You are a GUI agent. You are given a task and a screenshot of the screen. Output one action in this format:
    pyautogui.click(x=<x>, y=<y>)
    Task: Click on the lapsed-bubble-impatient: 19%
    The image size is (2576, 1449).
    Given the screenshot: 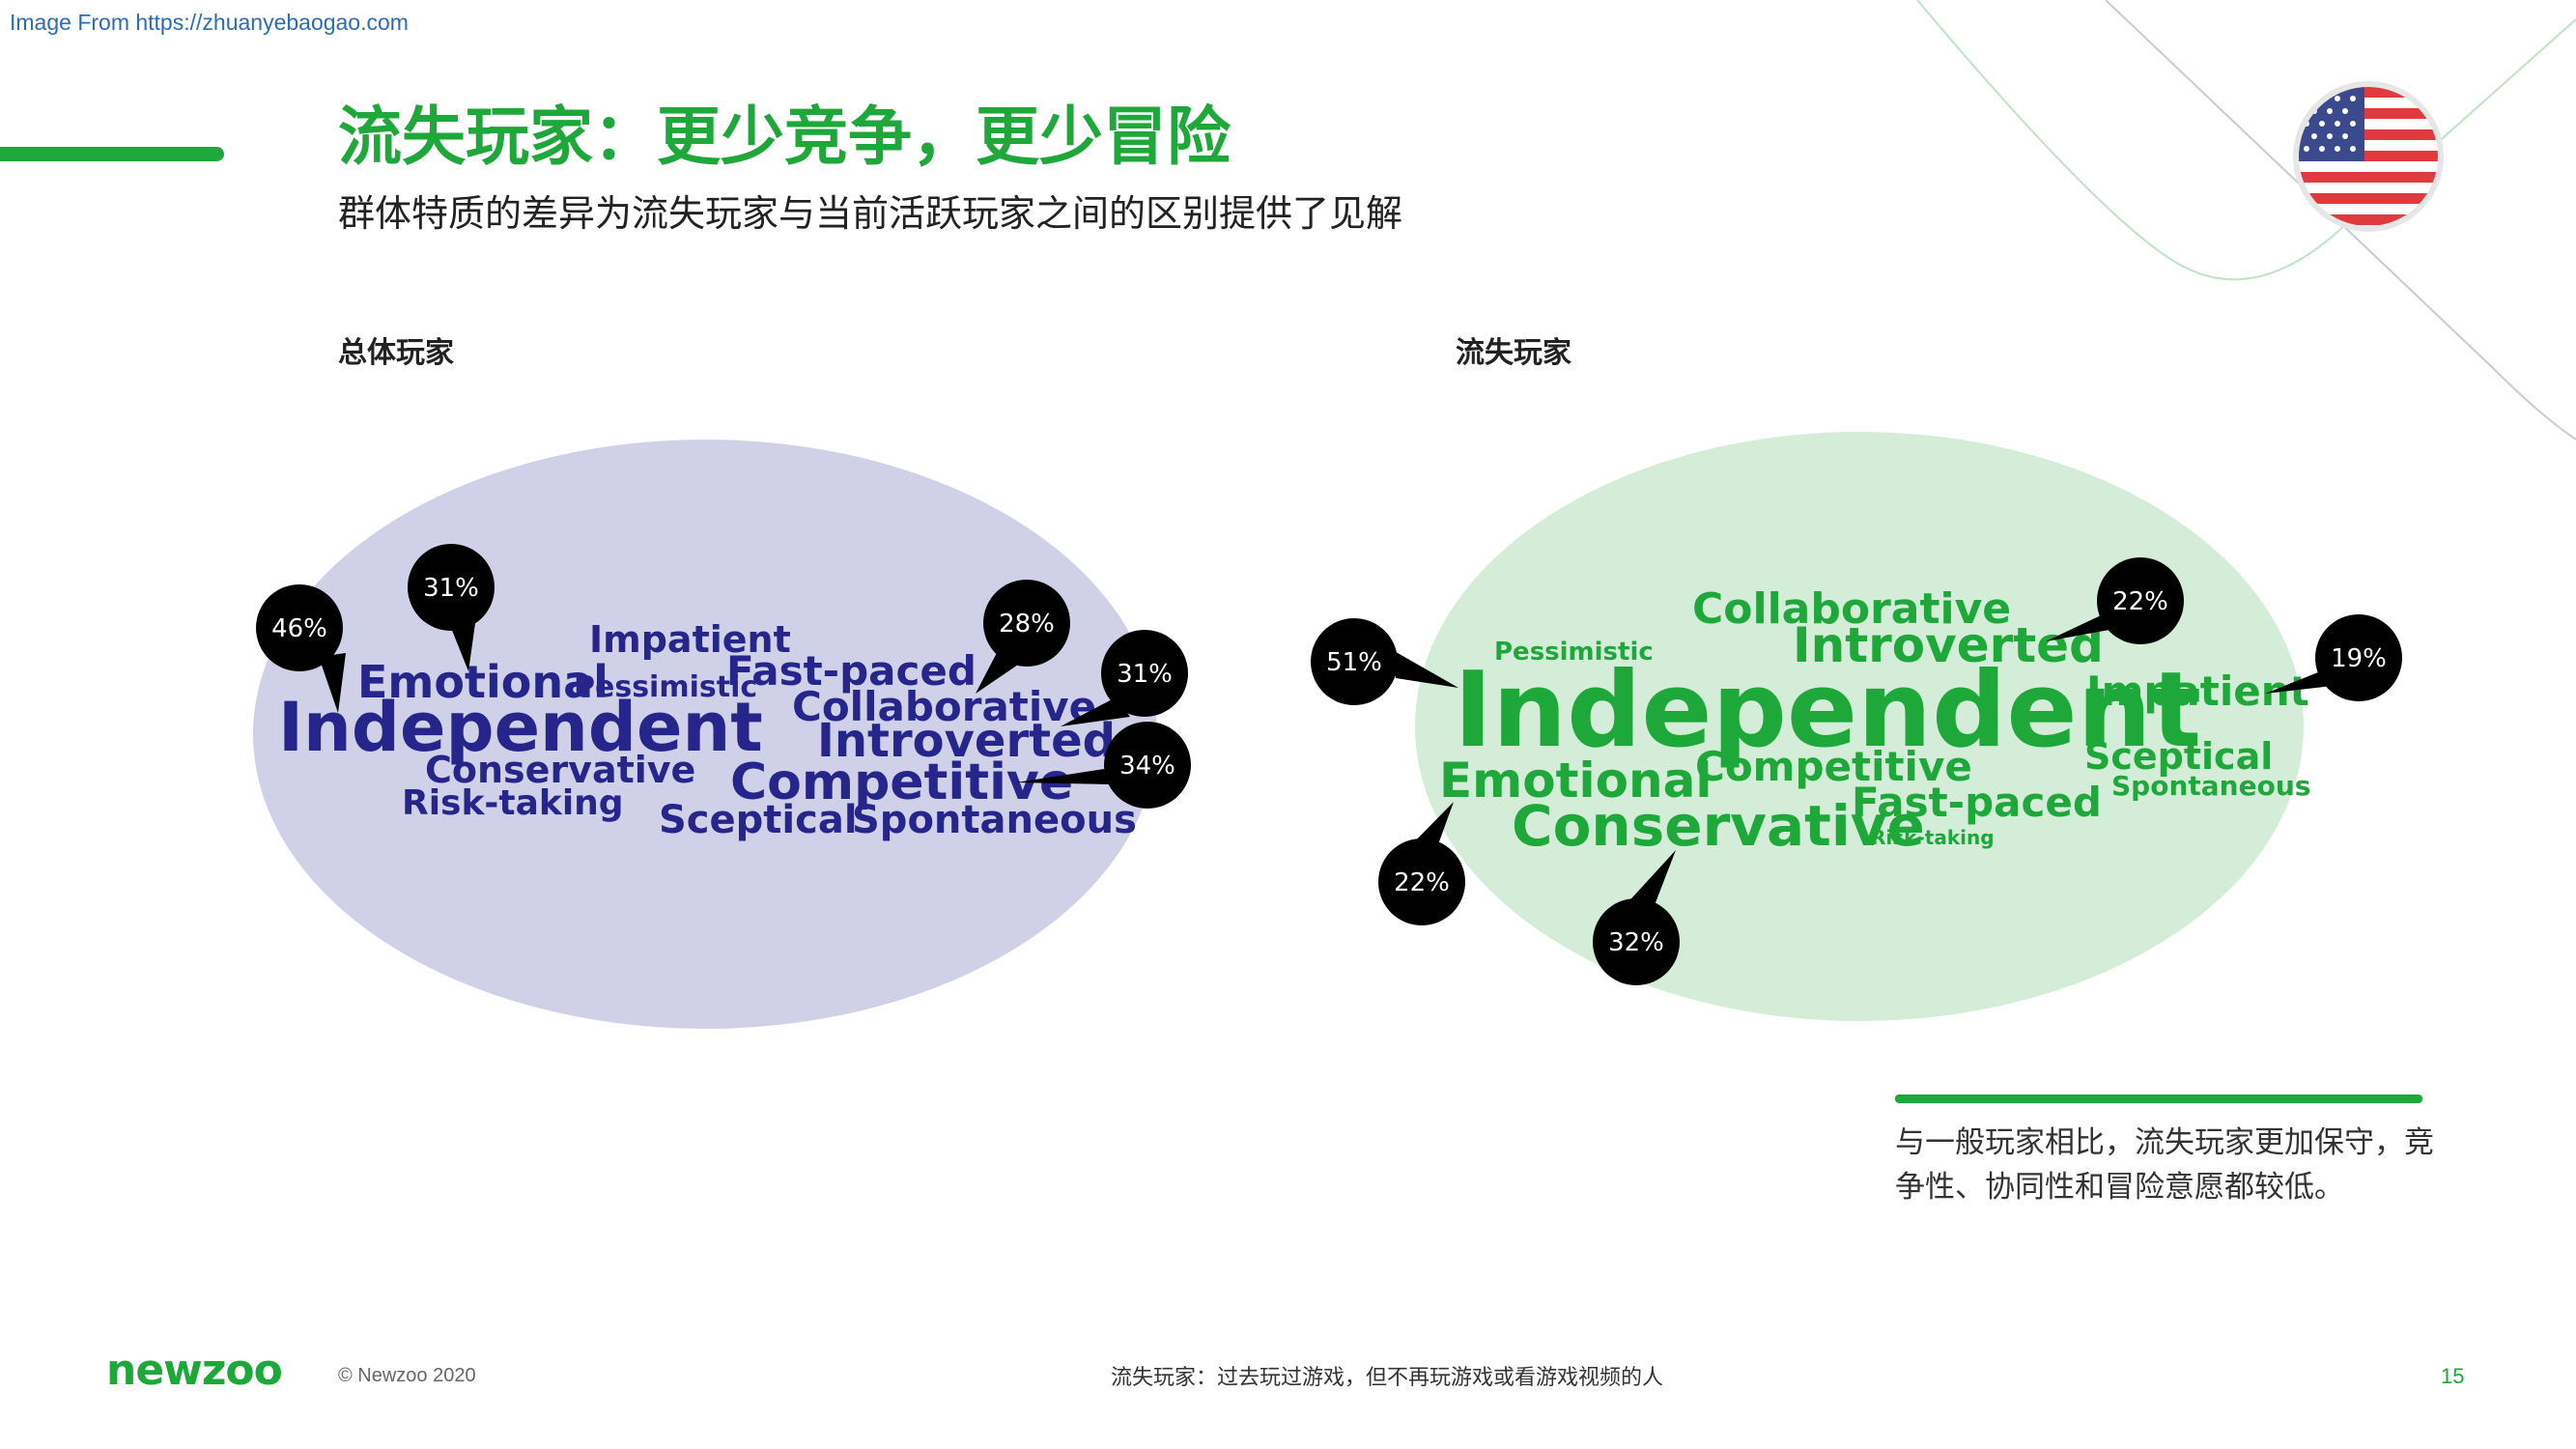 What is the action you would take?
    pyautogui.click(x=2333, y=657)
    